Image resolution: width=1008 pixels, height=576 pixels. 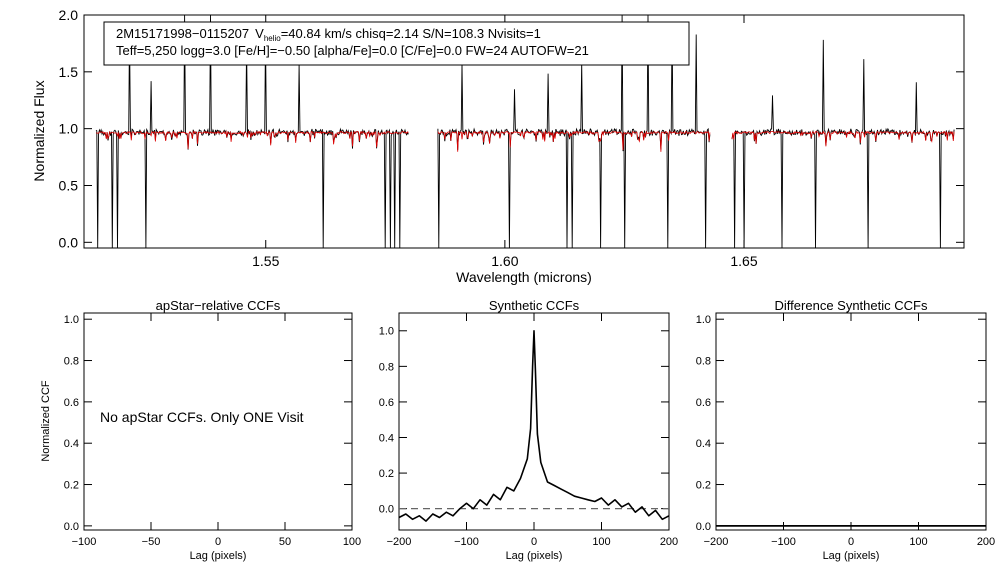 What do you see at coordinates (71, 403) in the screenshot?
I see `apstar-ccf-y-tick-label: 0.6` at bounding box center [71, 403].